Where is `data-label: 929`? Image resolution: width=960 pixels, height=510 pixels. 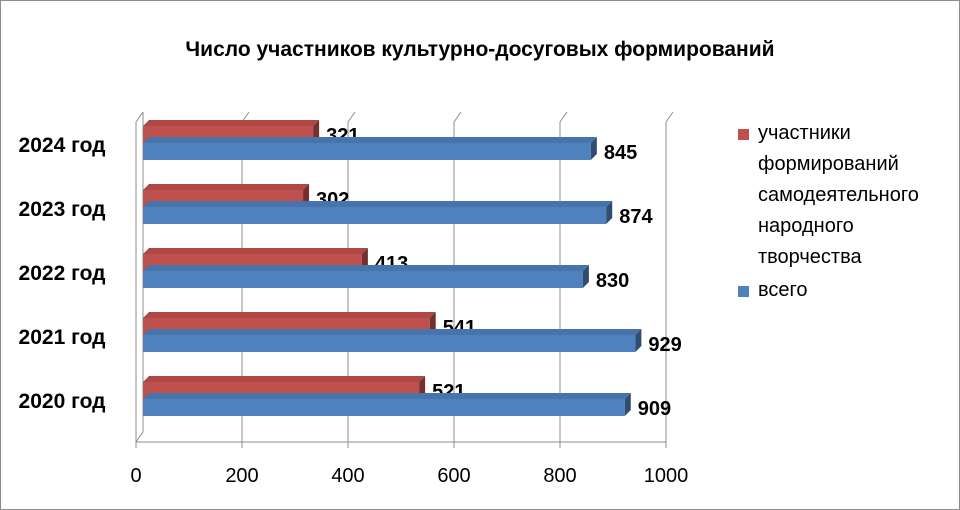
data-label: 929 is located at coordinates (664, 345).